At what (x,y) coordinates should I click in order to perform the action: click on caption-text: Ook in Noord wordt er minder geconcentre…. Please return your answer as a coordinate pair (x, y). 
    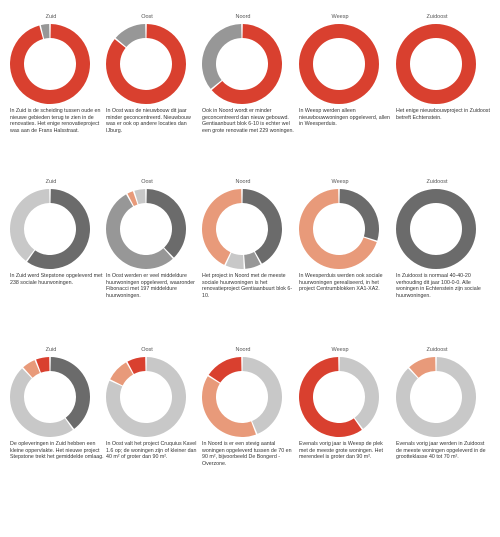
    Looking at the image, I should click on (248, 121).